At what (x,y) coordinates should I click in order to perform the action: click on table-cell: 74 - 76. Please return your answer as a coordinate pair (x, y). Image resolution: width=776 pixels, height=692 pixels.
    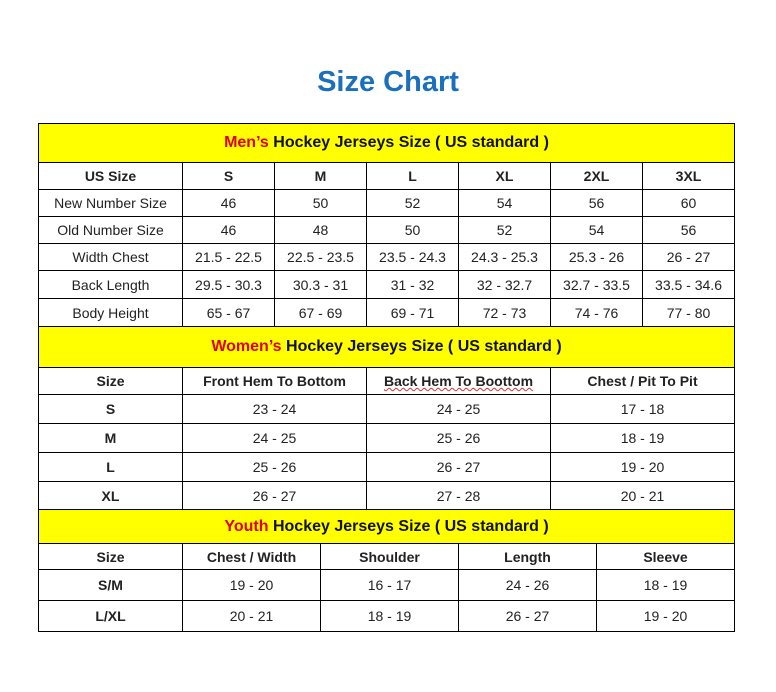
    Looking at the image, I should click on (596, 312).